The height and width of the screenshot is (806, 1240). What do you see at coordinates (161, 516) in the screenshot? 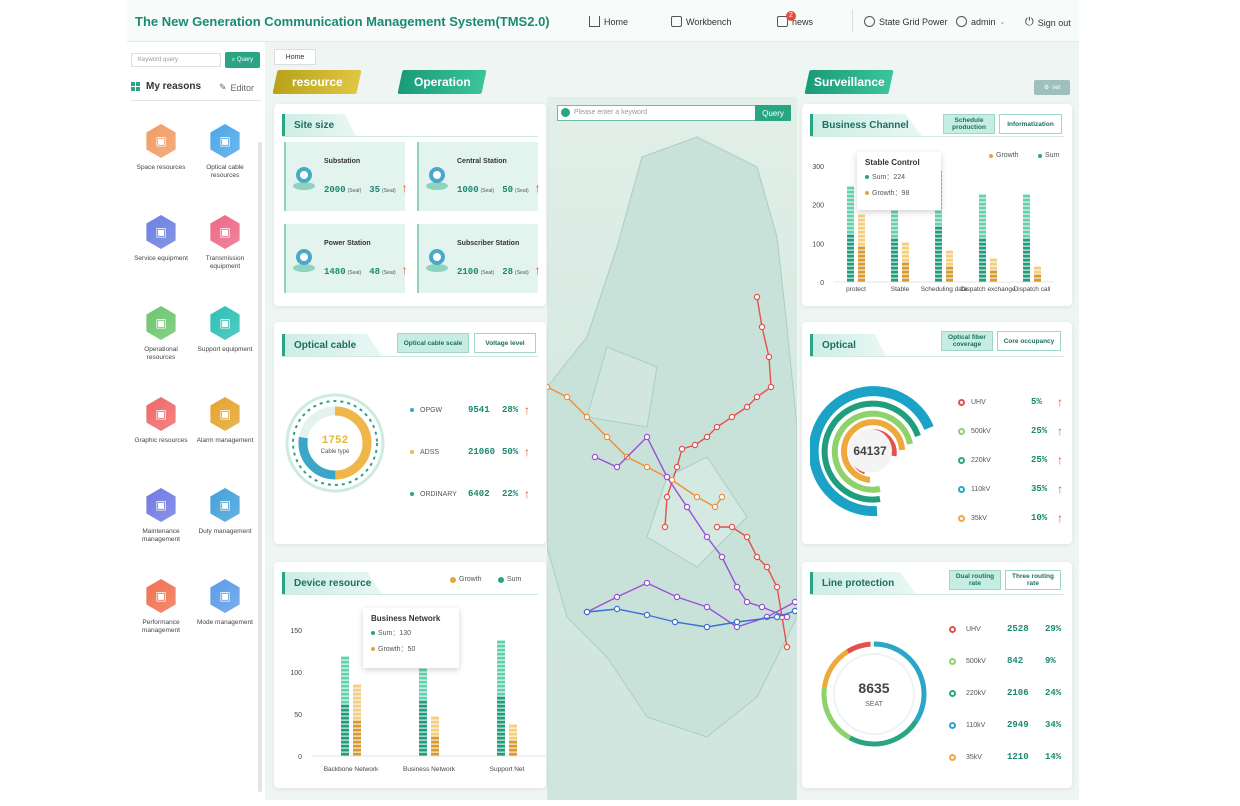
I see `sidebar-menu-item: ▣ Maintenance management` at bounding box center [161, 516].